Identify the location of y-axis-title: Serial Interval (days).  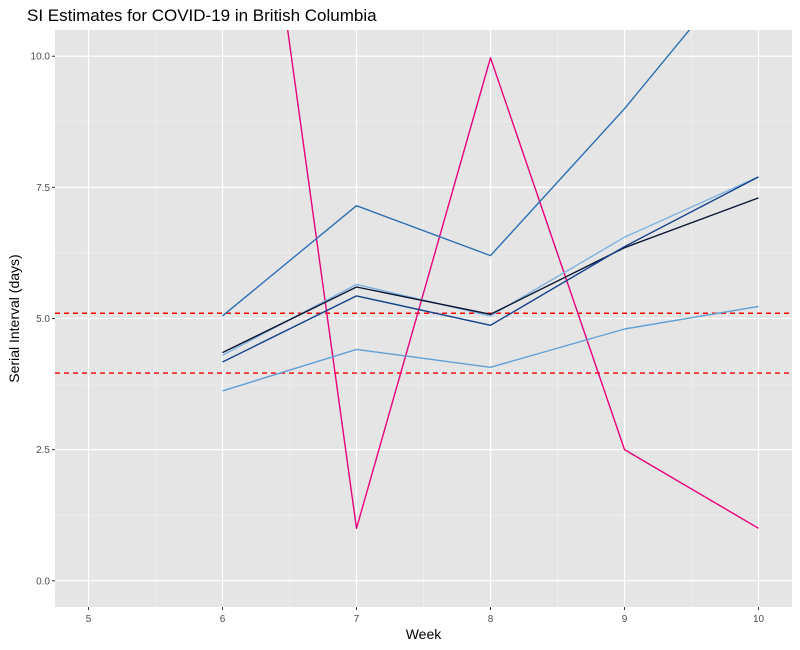
(14, 318).